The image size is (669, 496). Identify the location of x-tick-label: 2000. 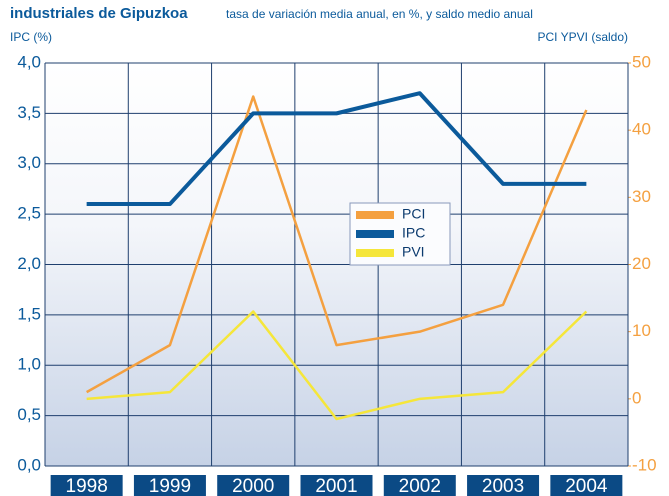
(253, 486).